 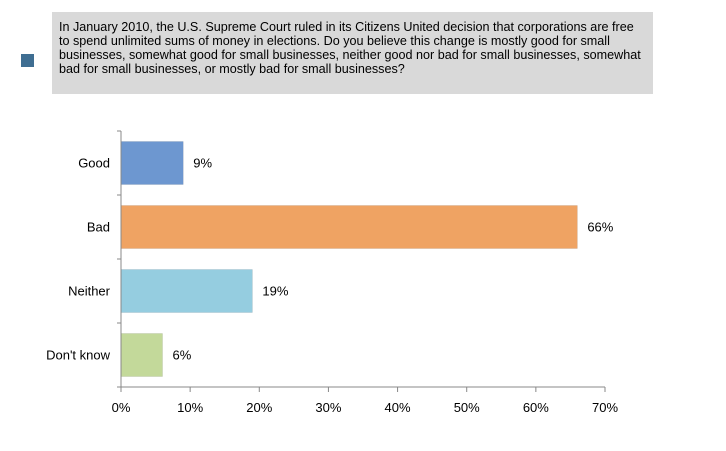 What do you see at coordinates (78, 355) in the screenshot?
I see `category-label-don-t-know: Don't know` at bounding box center [78, 355].